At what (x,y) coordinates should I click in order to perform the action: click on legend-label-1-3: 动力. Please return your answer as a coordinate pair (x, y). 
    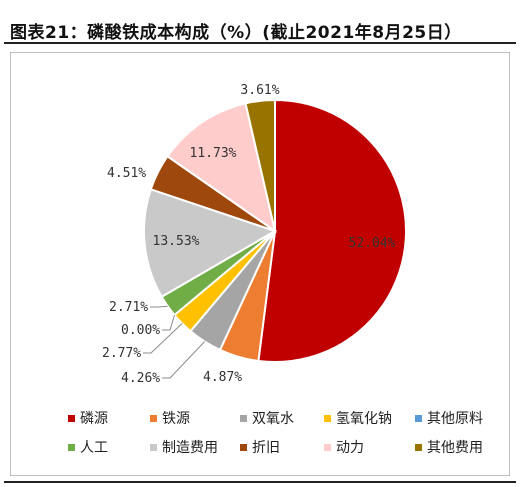
    Looking at the image, I should click on (350, 448).